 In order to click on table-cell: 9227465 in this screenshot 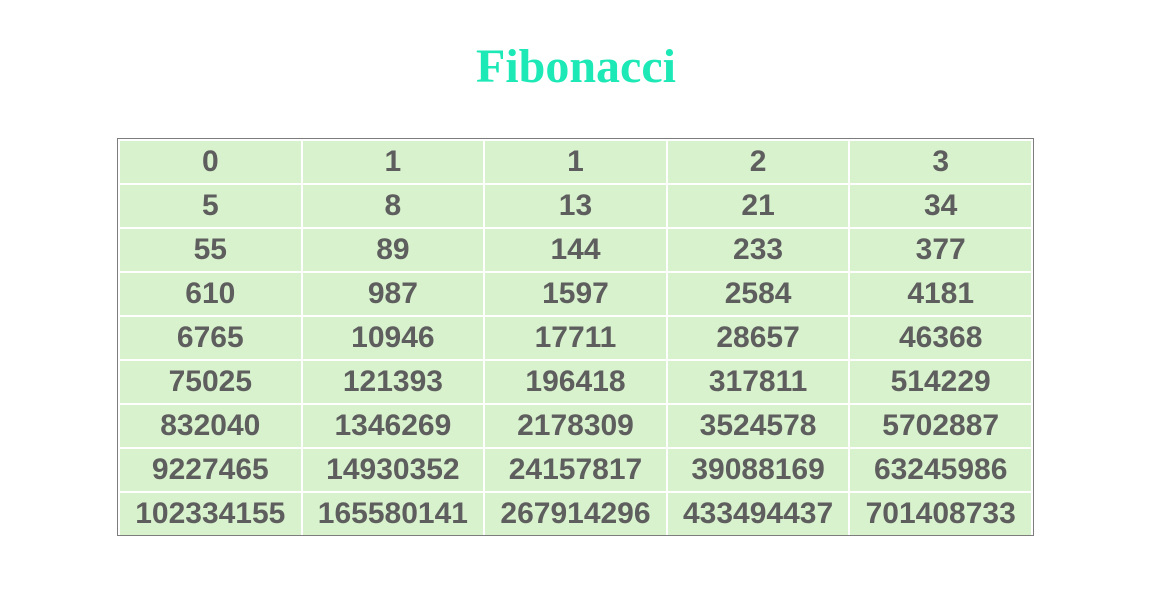, I will do `click(210, 470)`.